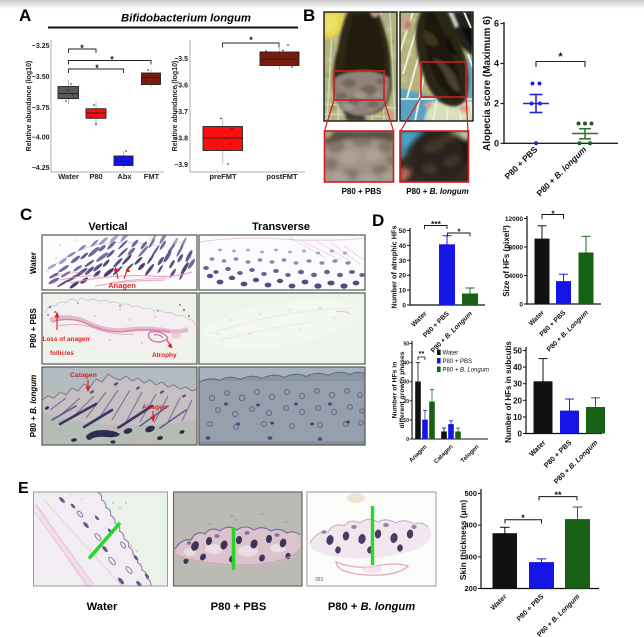 The width and height of the screenshot is (644, 637). What do you see at coordinates (378, 220) in the screenshot?
I see `svg-text: D` at bounding box center [378, 220].